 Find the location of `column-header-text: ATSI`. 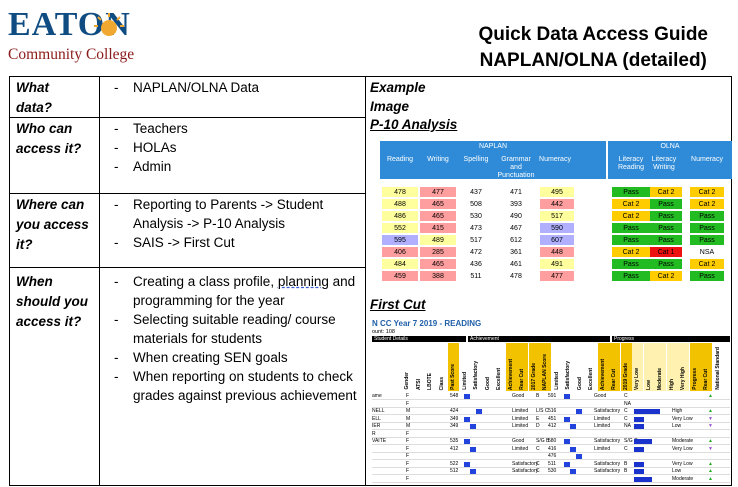

column-header-text: ATSI is located at coordinates (418, 384).